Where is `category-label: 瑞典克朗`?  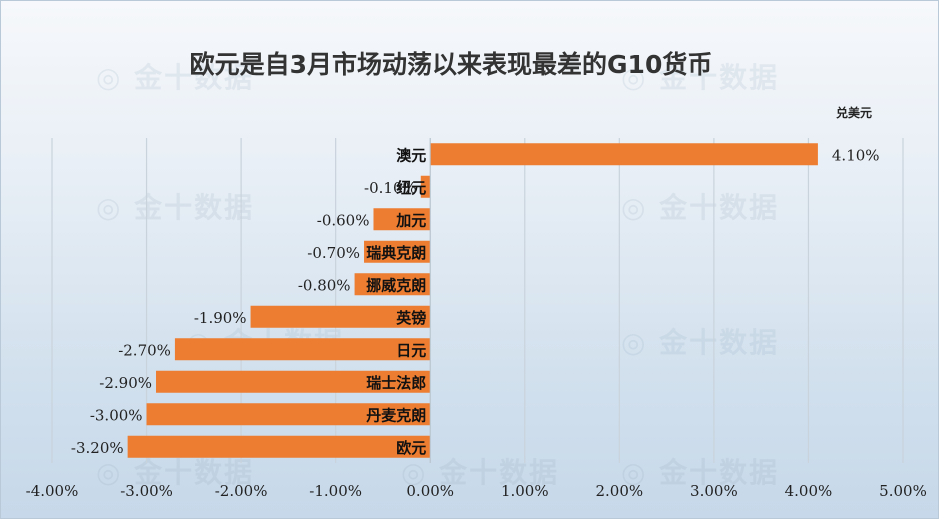
category-label: 瑞典克朗 is located at coordinates (396, 253).